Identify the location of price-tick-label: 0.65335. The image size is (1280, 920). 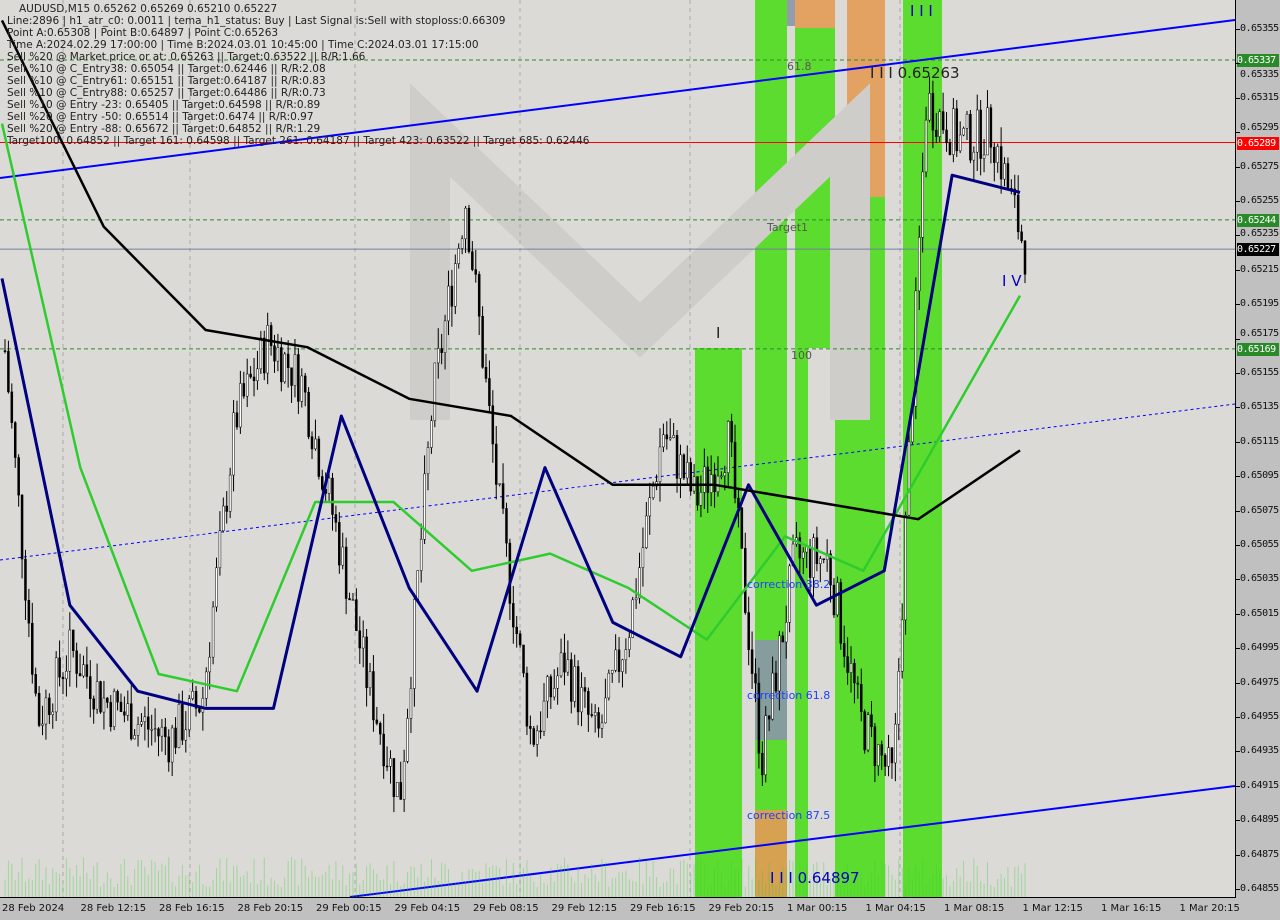
(1259, 74).